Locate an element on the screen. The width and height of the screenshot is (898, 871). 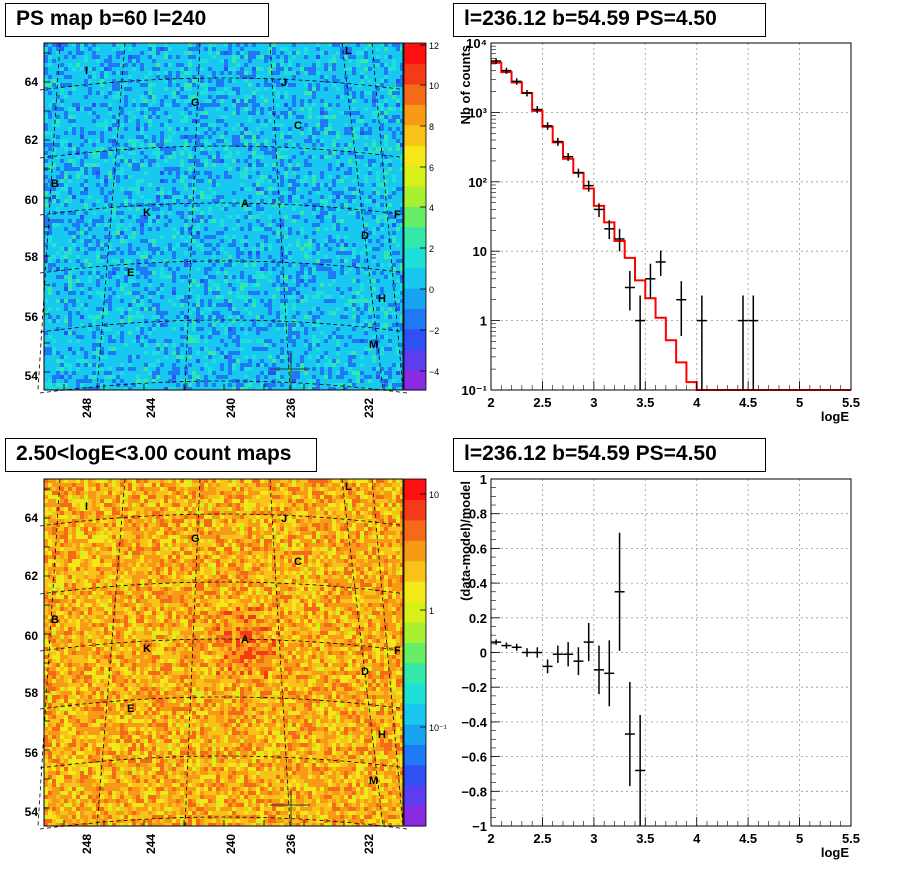
region-label-l: L is located at coordinates (348, 487).